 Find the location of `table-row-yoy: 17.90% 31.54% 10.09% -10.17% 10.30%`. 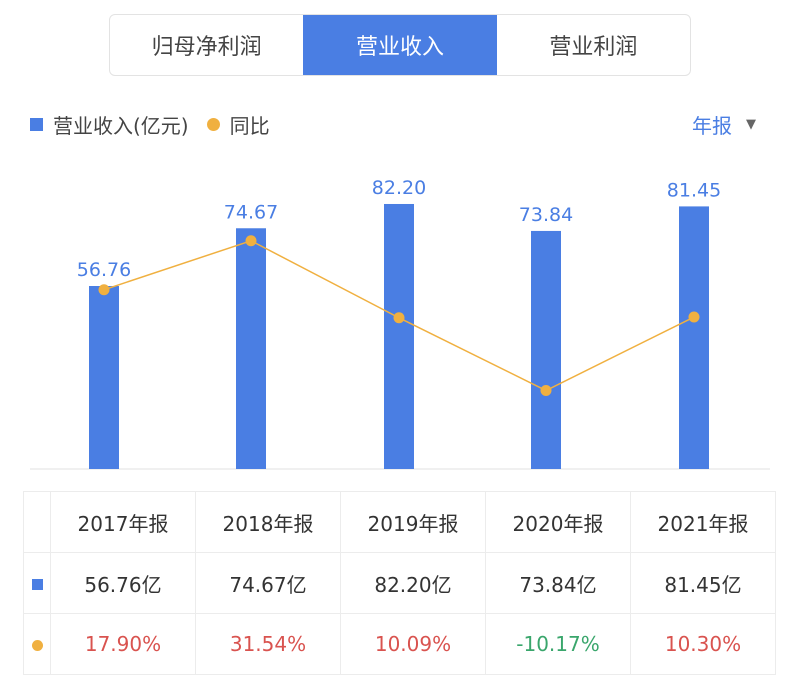

table-row-yoy: 17.90% 31.54% 10.09% -10.17% 10.30% is located at coordinates (399, 644).